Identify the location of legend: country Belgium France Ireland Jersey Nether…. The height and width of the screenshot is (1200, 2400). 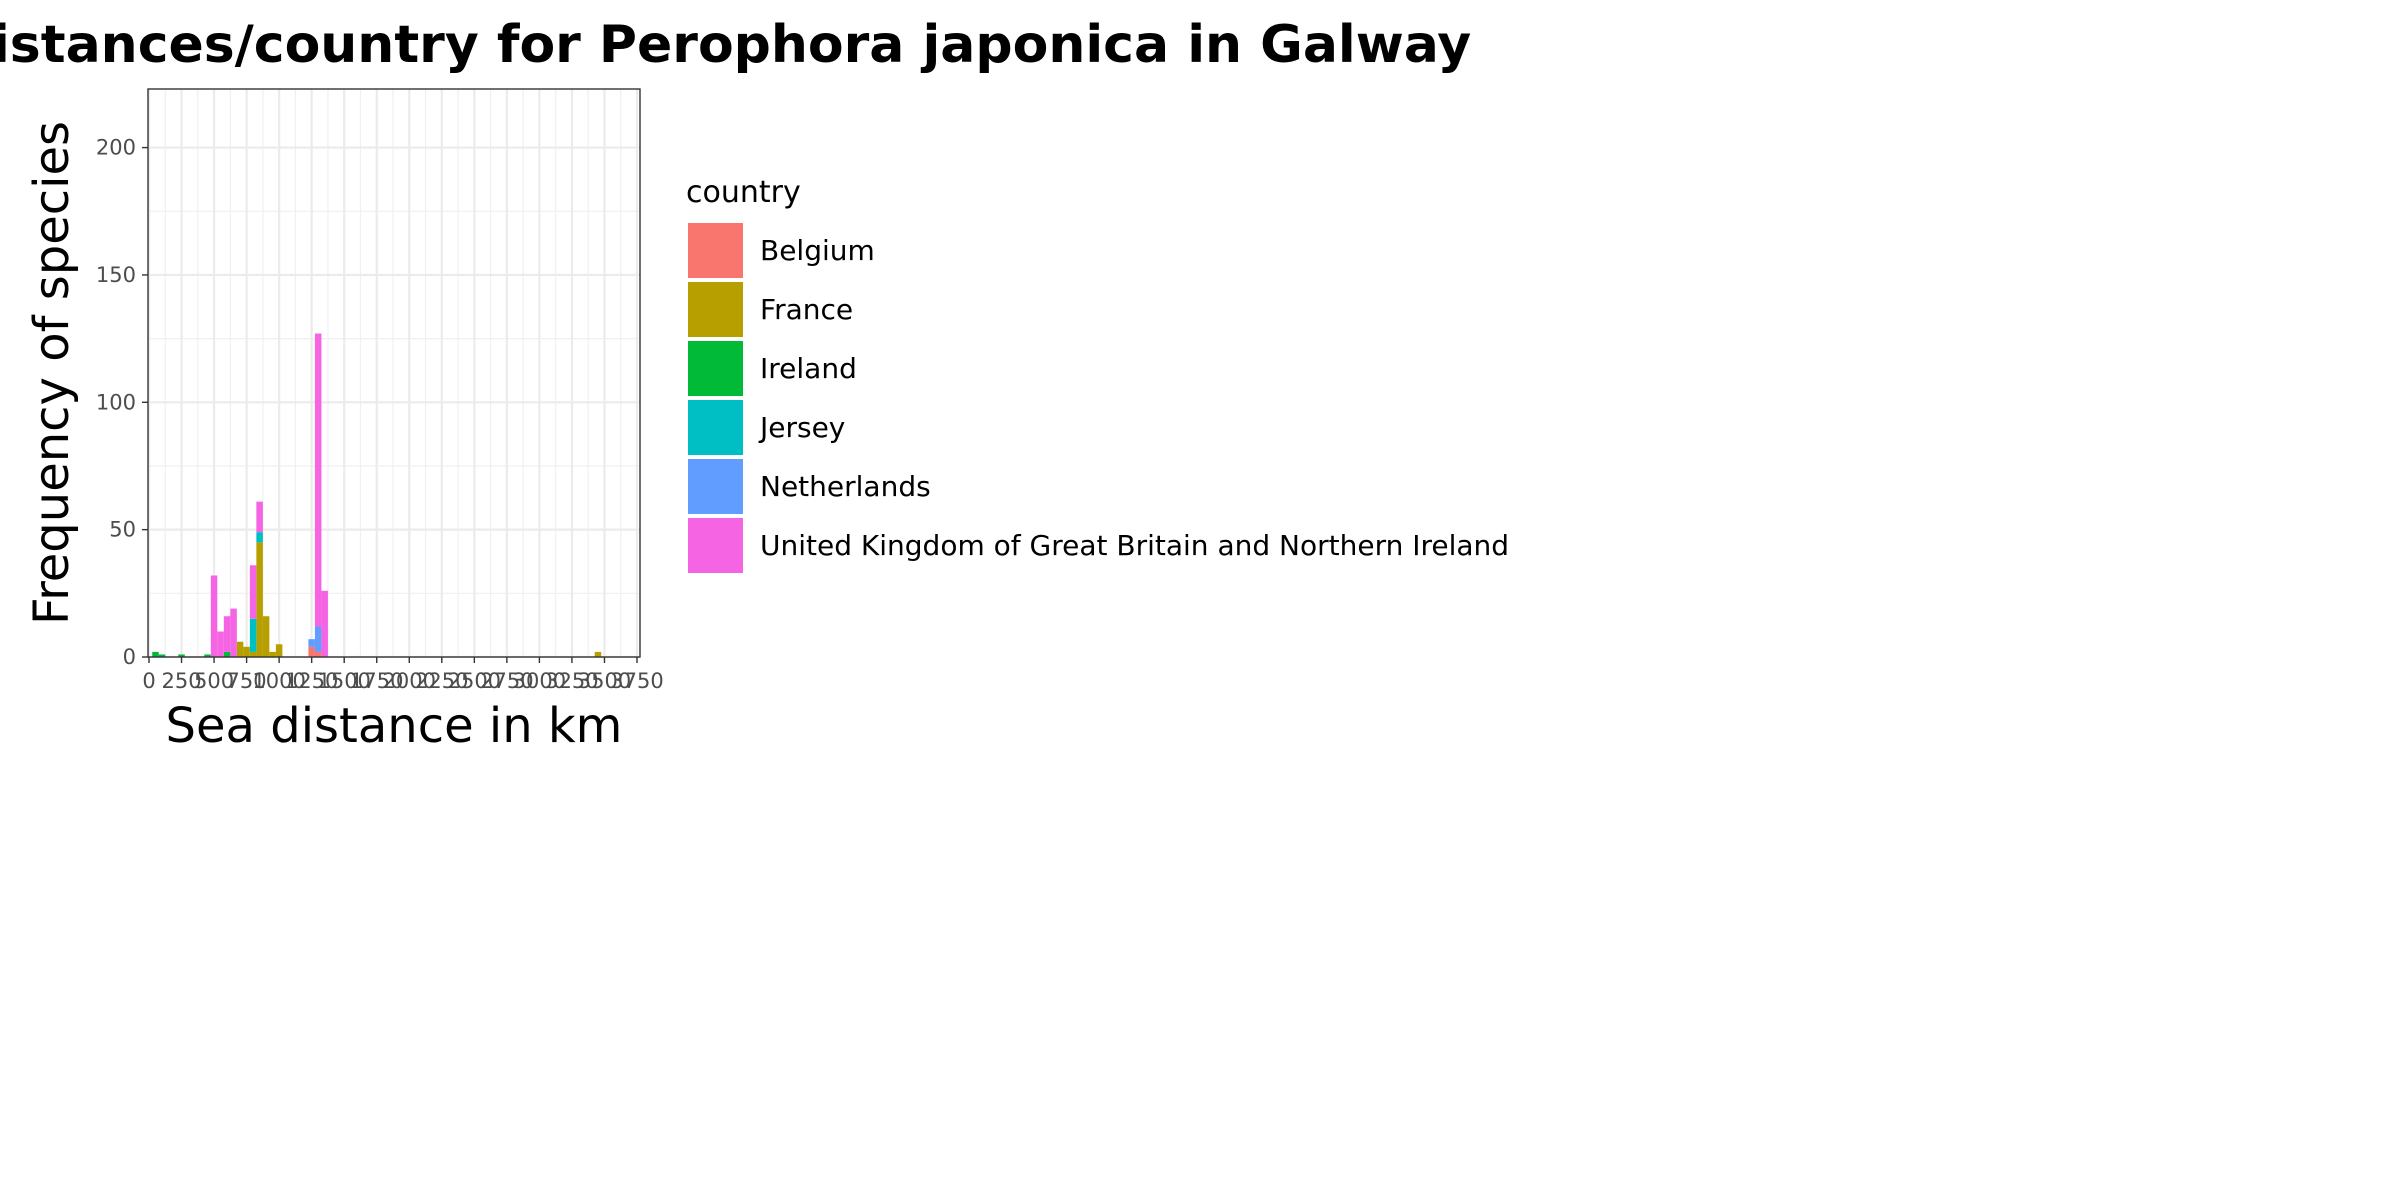
(1097, 374).